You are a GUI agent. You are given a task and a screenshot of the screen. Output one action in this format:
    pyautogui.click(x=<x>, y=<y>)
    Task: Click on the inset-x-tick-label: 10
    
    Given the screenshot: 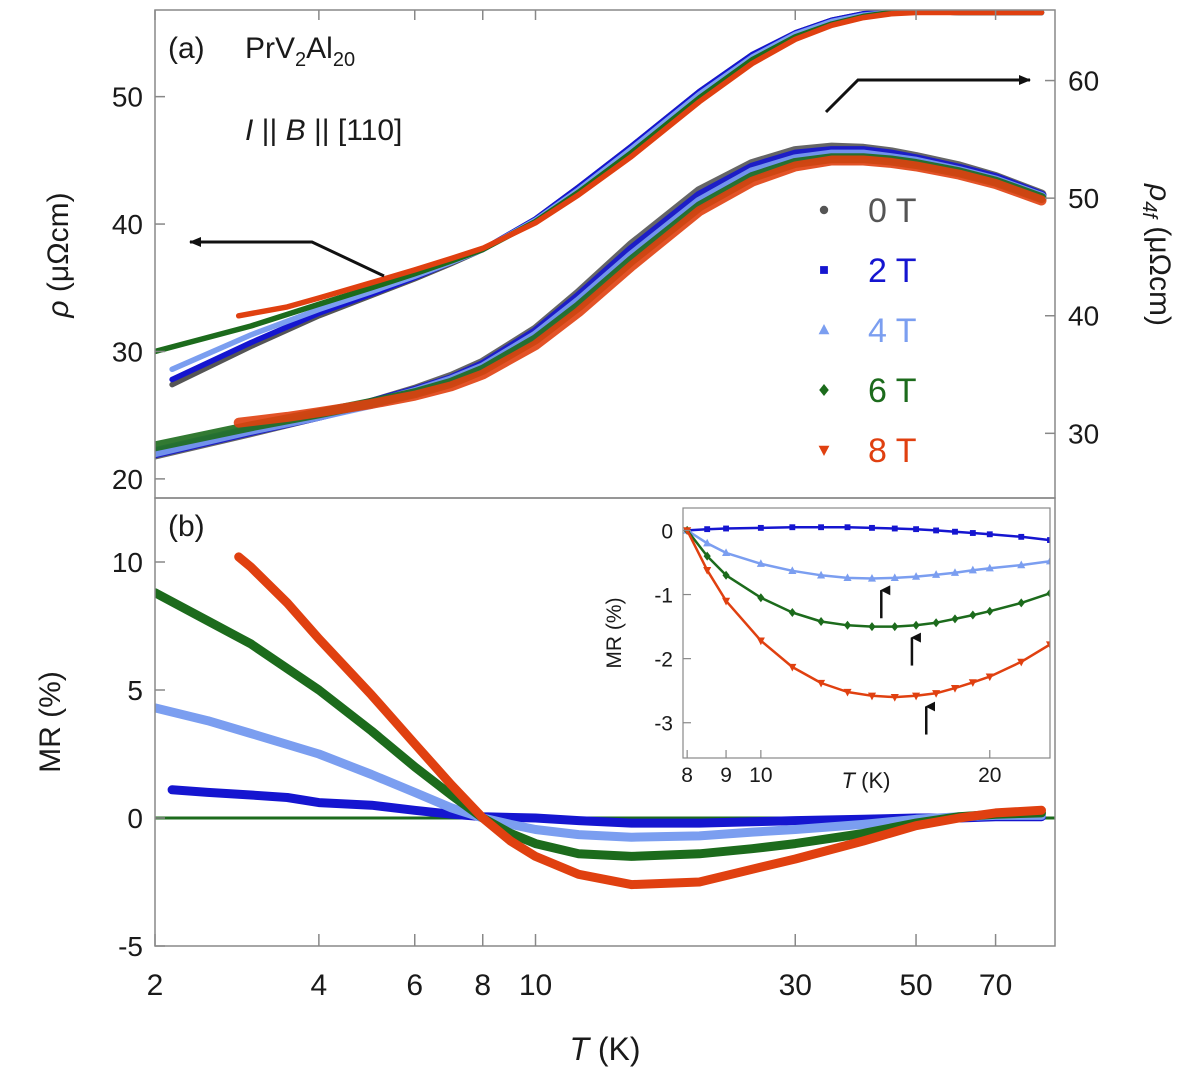 What is the action you would take?
    pyautogui.click(x=760, y=775)
    